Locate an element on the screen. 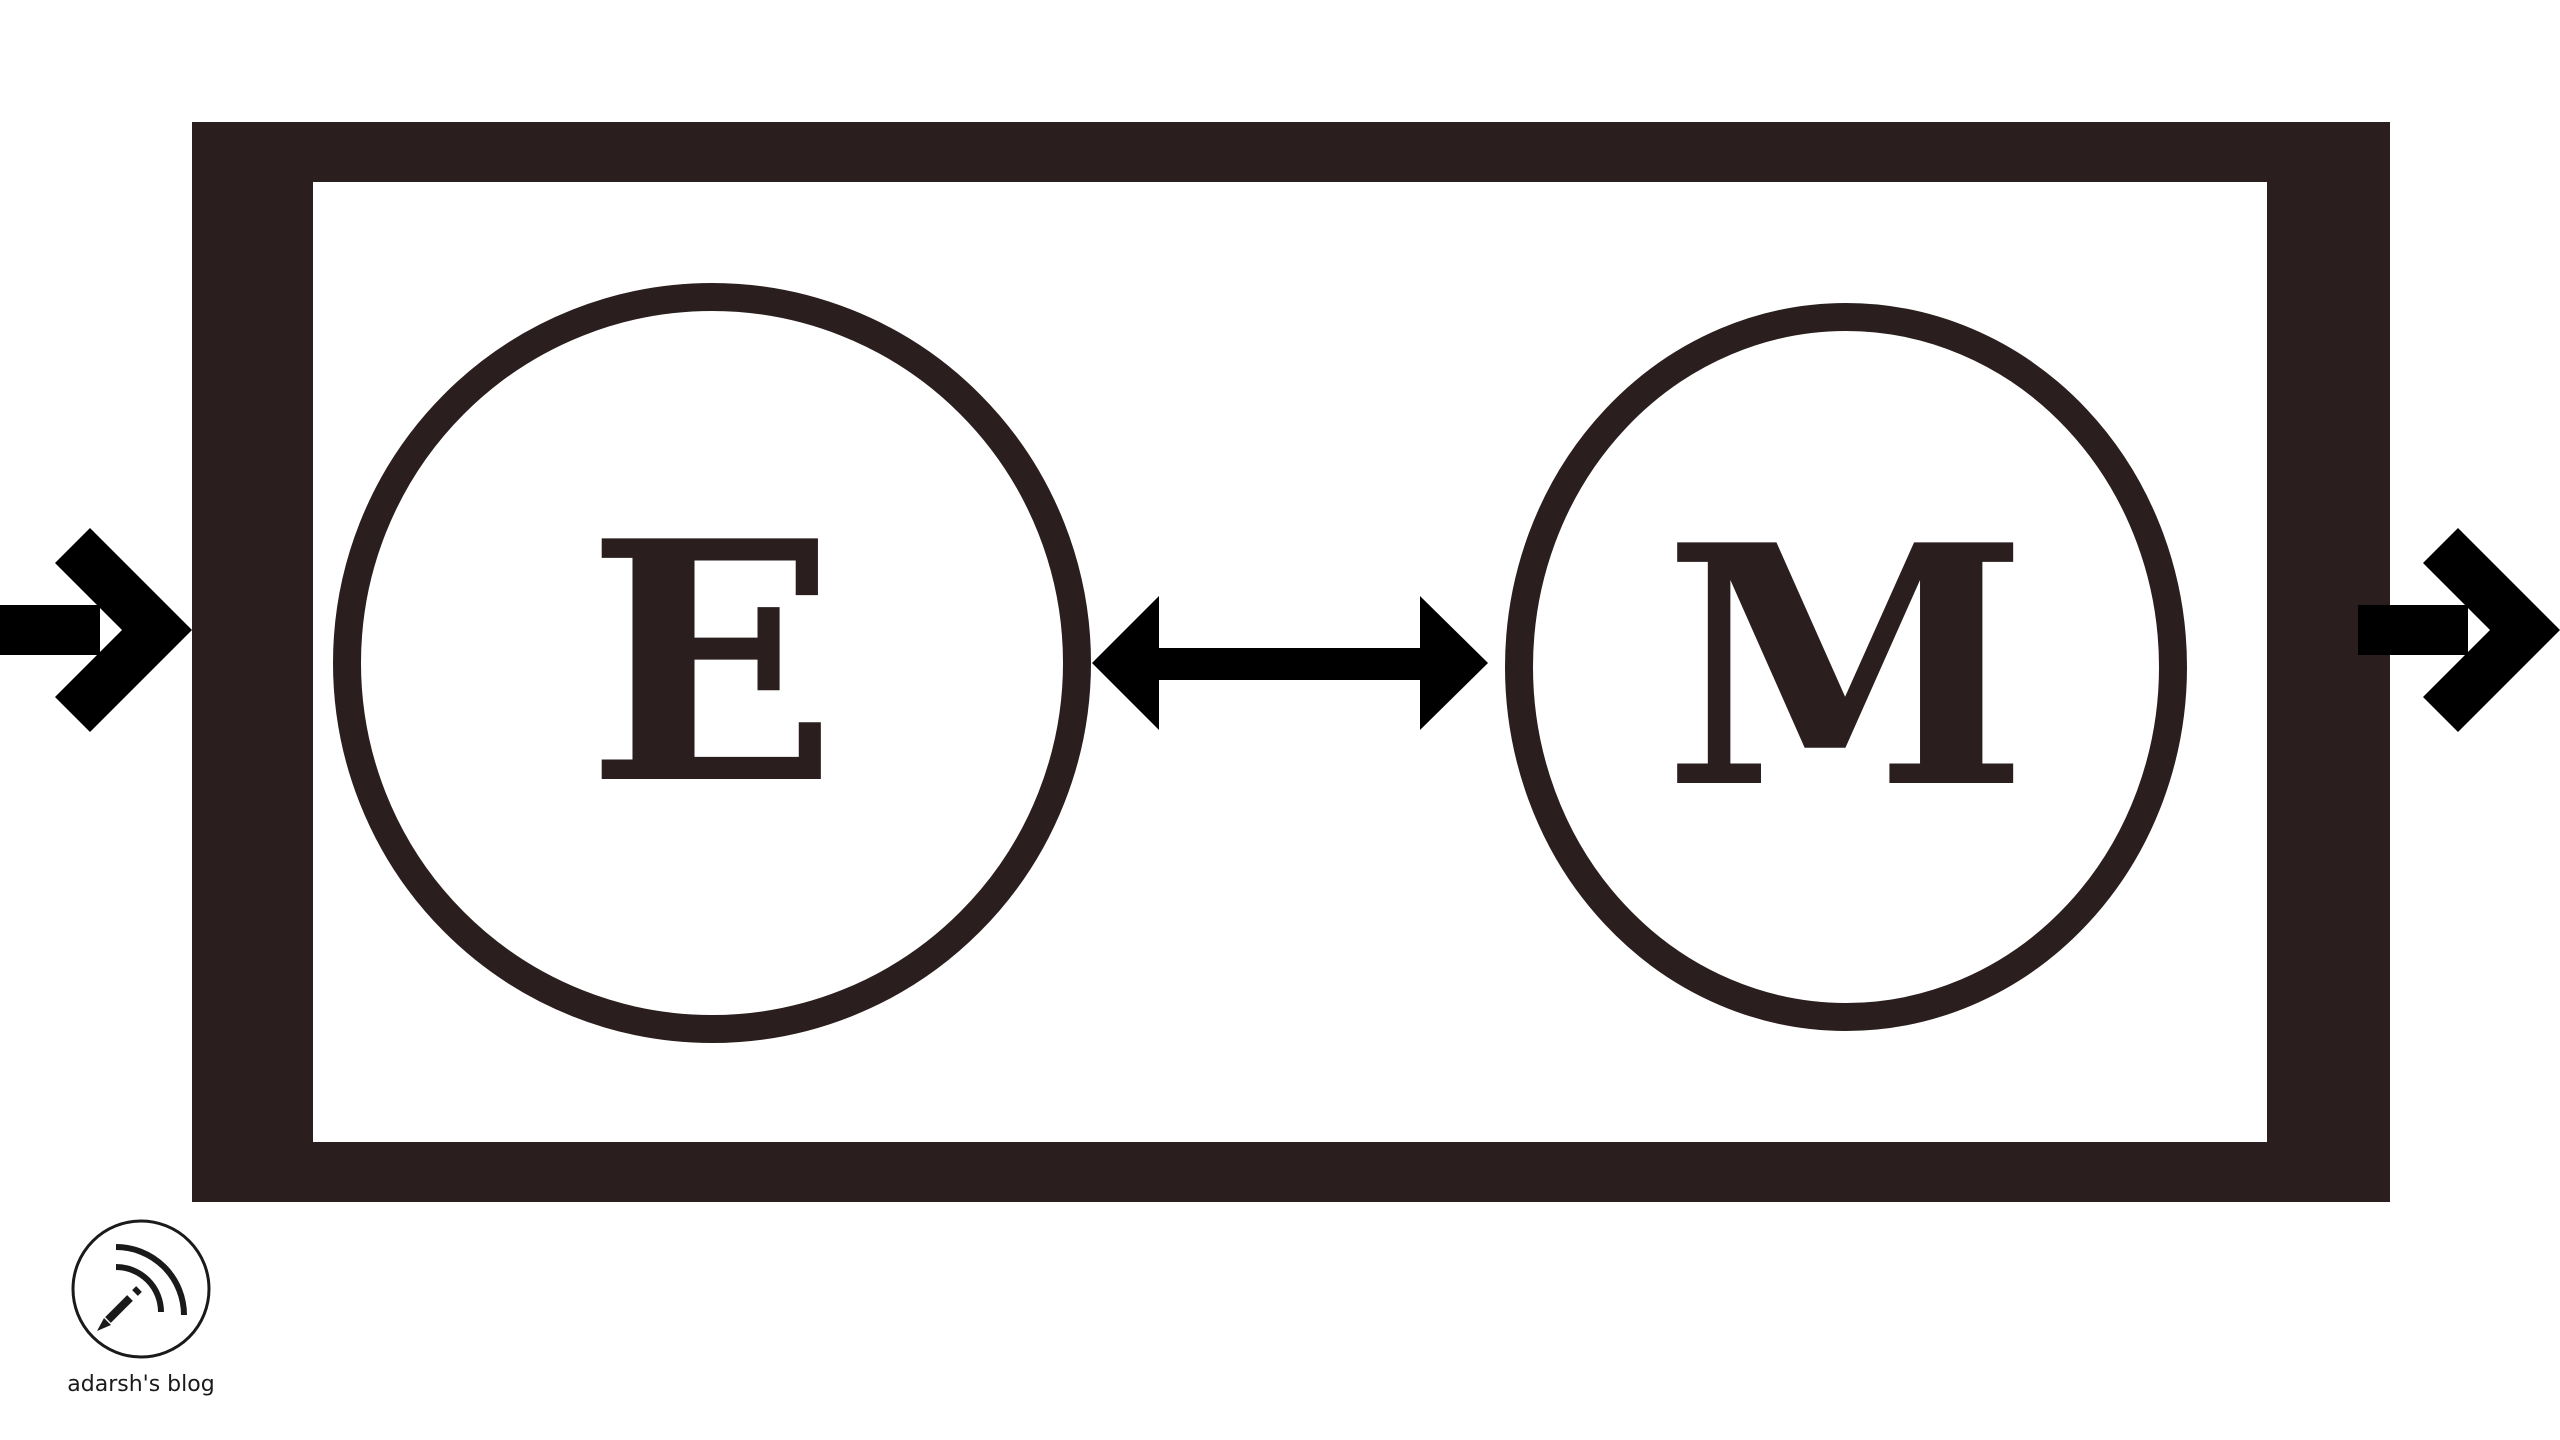 The height and width of the screenshot is (1440, 2560). pen-signal-icon is located at coordinates (142, 1287).